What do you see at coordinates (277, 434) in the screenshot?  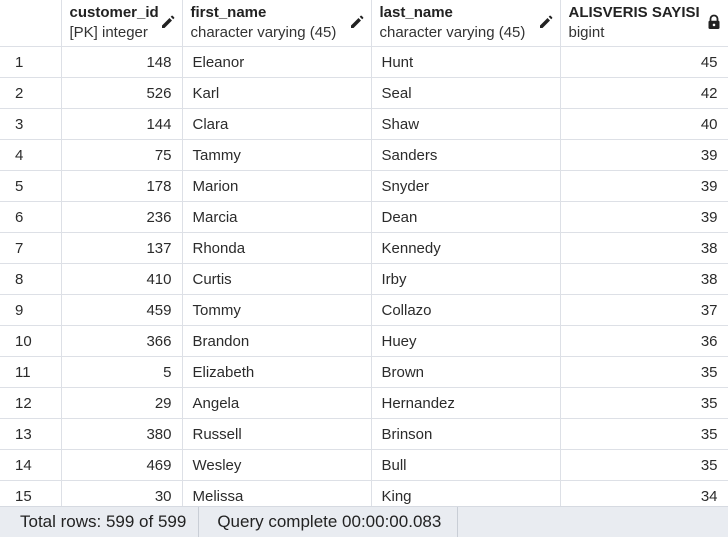 I see `first-name-cell: Russell` at bounding box center [277, 434].